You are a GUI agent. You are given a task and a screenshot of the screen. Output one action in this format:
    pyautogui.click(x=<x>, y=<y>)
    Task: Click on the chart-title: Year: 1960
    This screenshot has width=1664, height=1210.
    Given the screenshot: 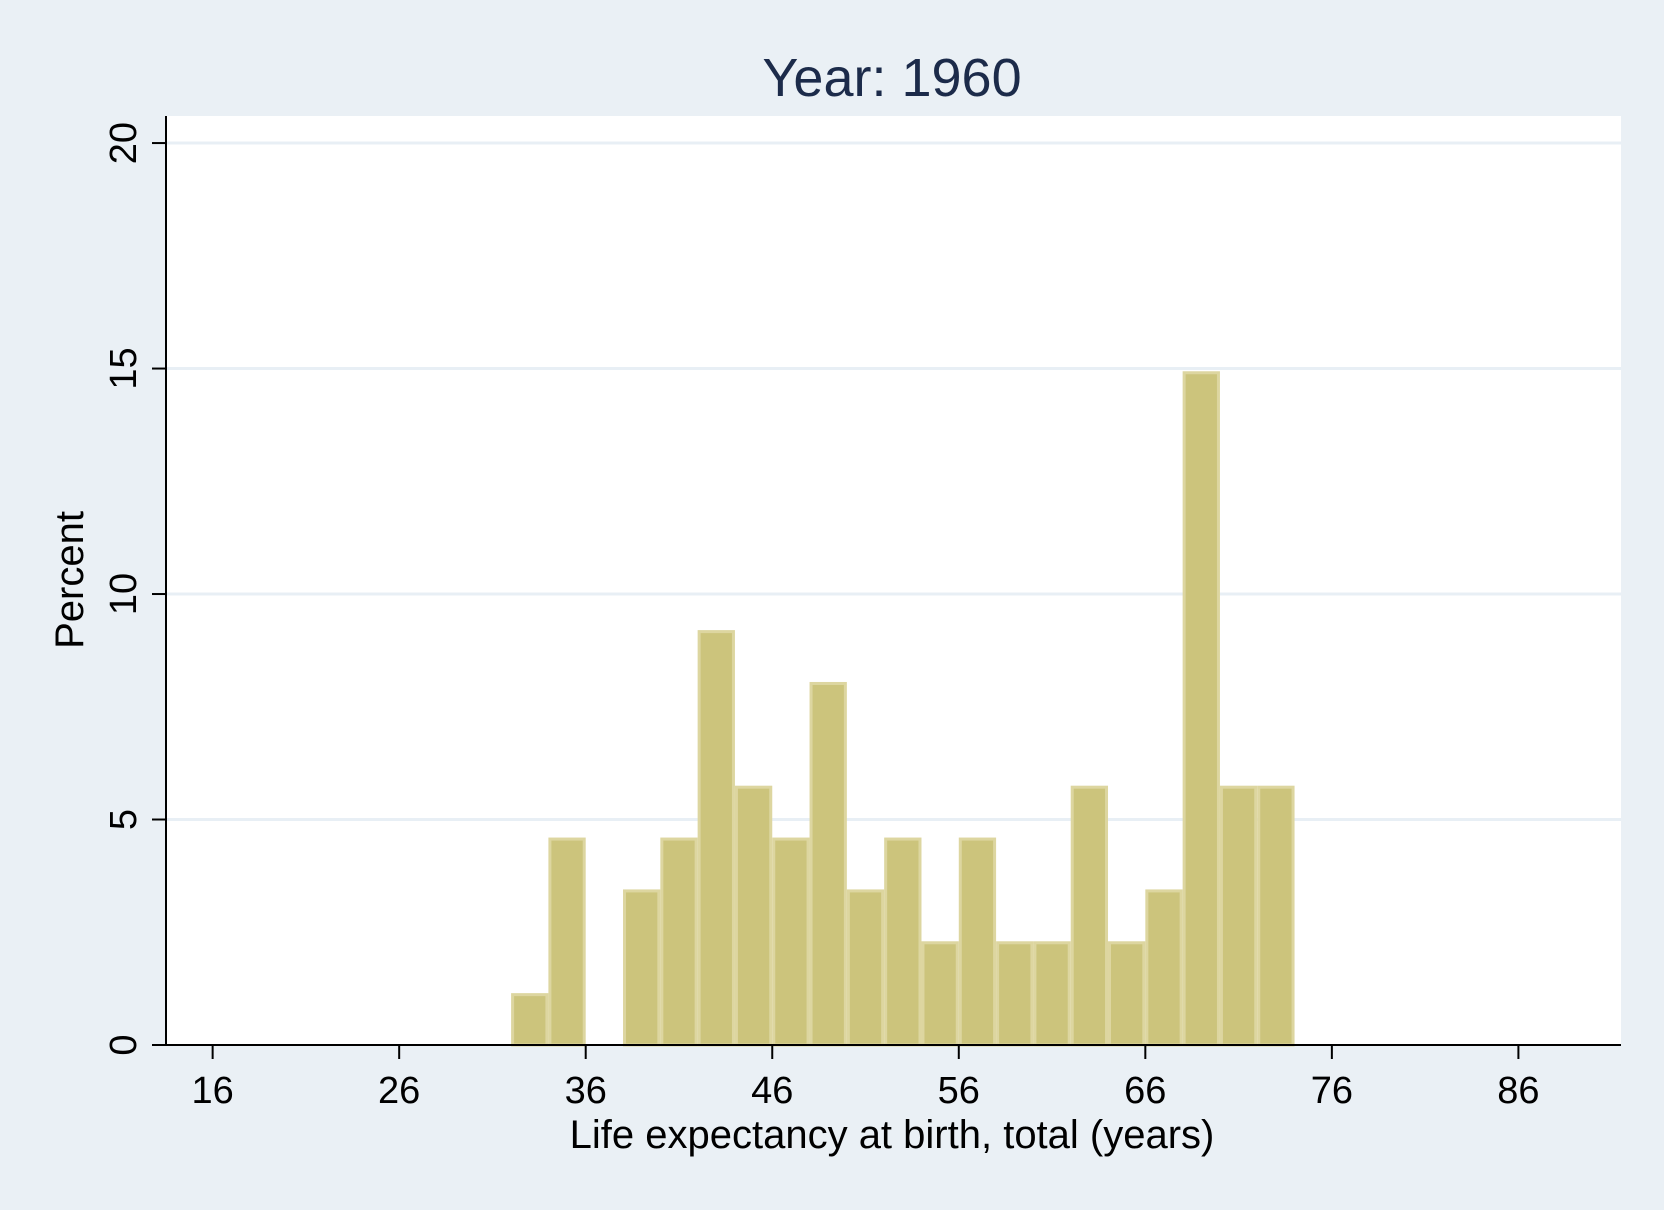 What is the action you would take?
    pyautogui.click(x=891, y=78)
    